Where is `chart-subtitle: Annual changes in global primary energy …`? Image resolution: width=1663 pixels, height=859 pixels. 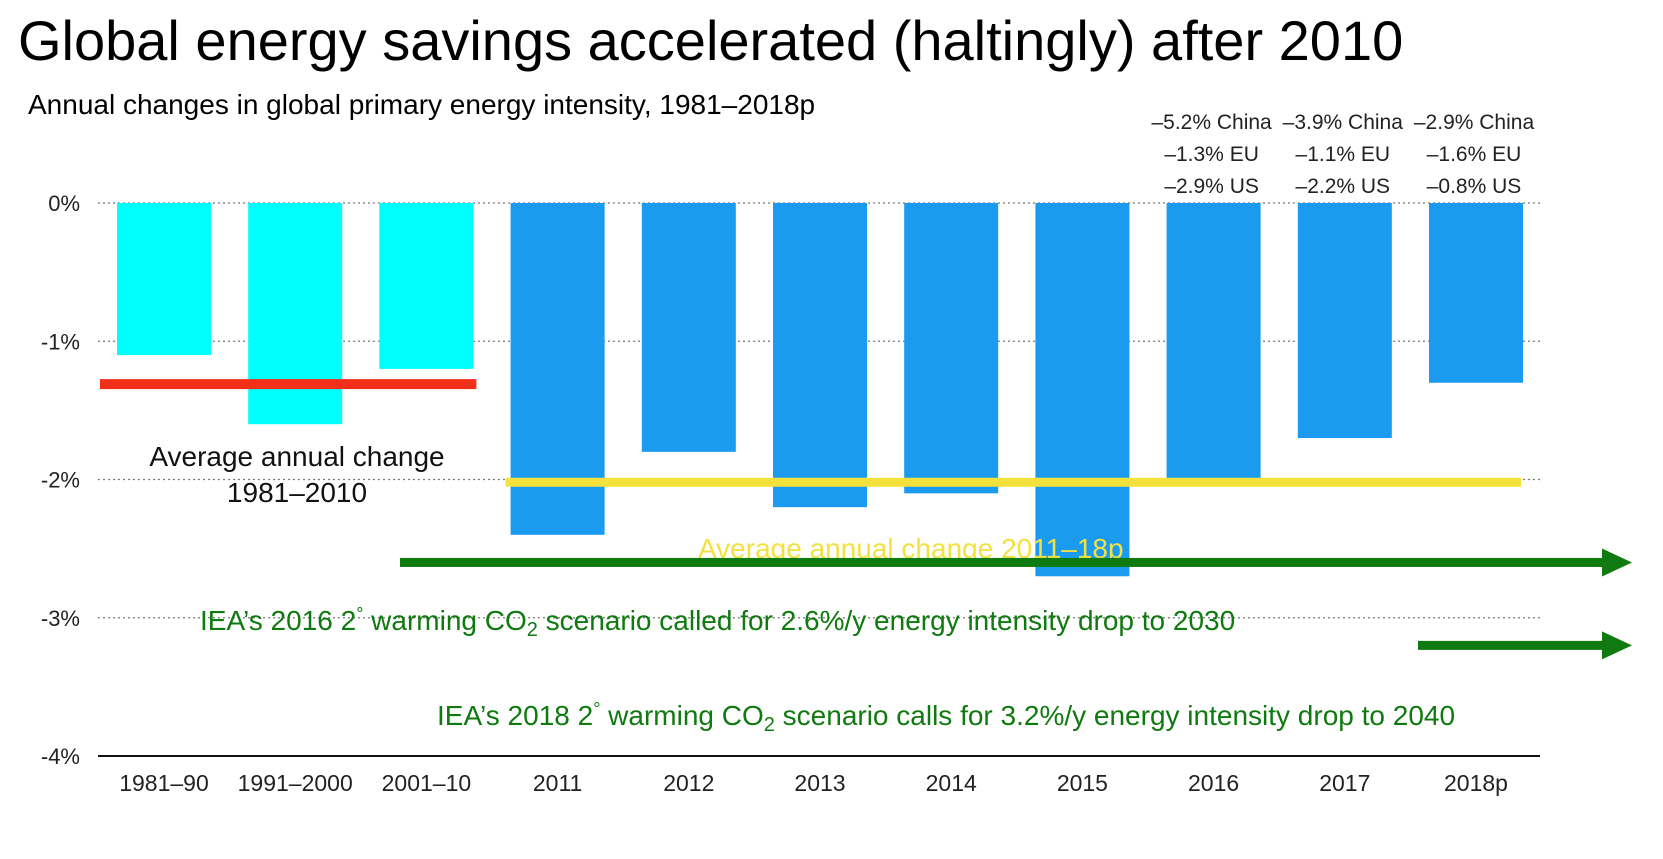
chart-subtitle: Annual changes in global primary energy … is located at coordinates (421, 104).